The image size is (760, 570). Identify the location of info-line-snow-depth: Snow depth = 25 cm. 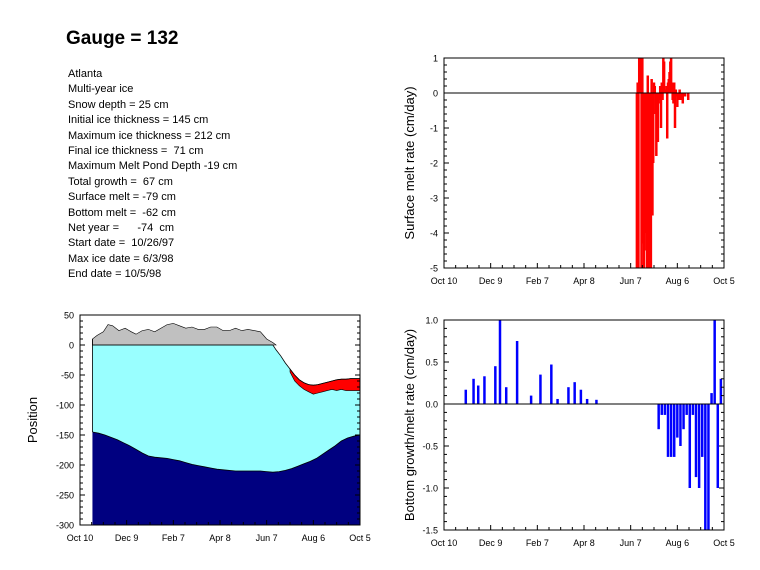
(118, 104).